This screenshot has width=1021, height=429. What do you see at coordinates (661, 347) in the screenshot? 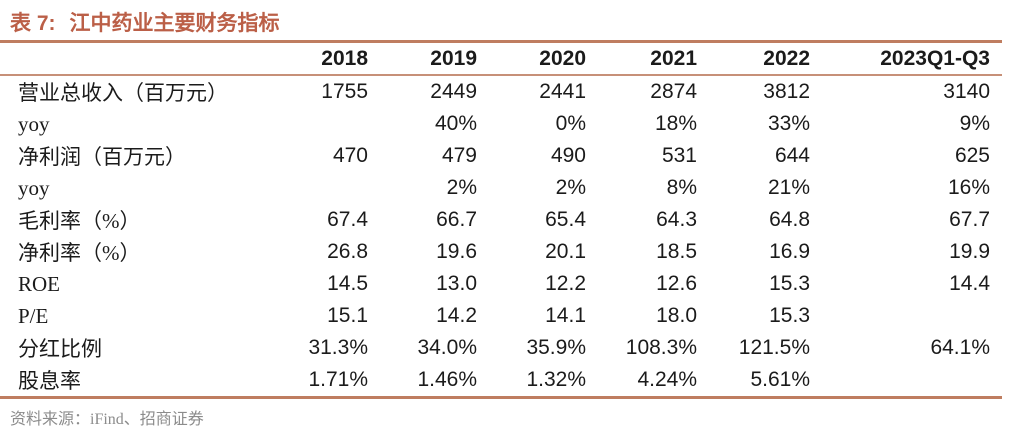
I see `cell-value: 108.3%` at bounding box center [661, 347].